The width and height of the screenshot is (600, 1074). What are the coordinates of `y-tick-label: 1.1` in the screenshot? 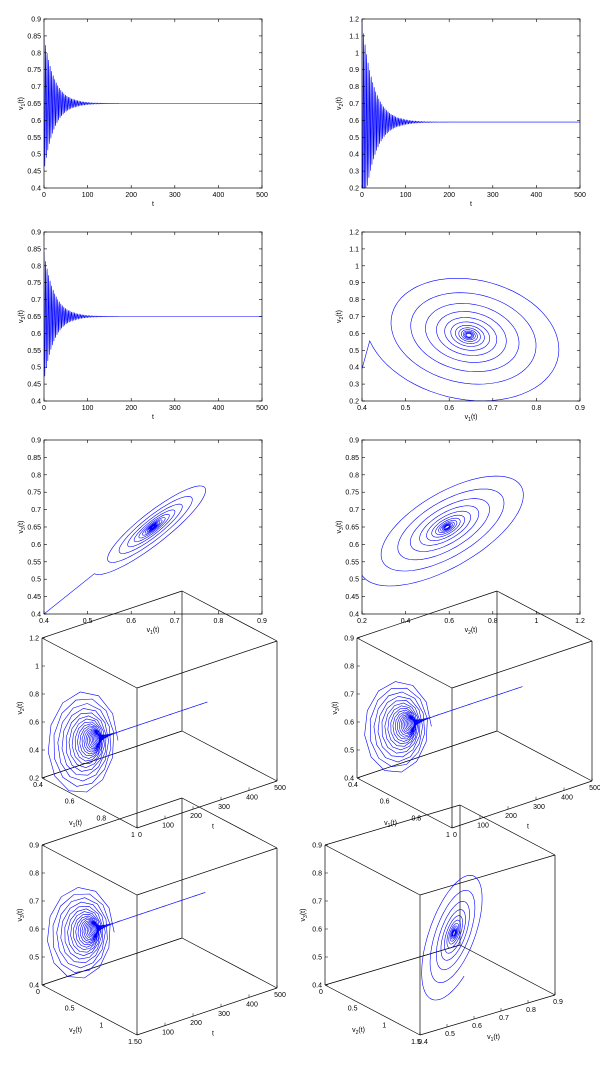 It's located at (354, 249).